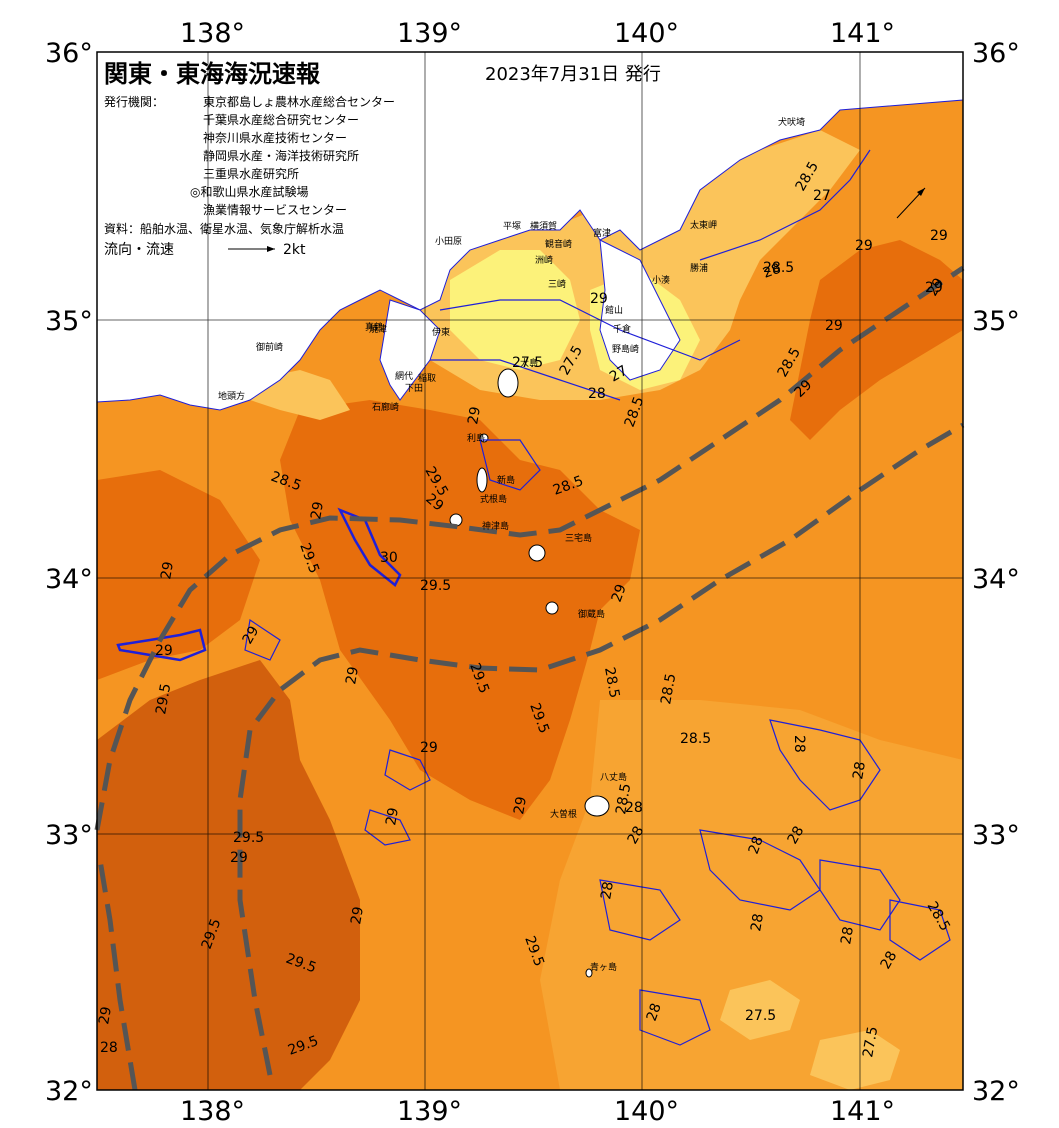 The height and width of the screenshot is (1128, 1059). I want to click on place-label: 稲取, so click(427, 378).